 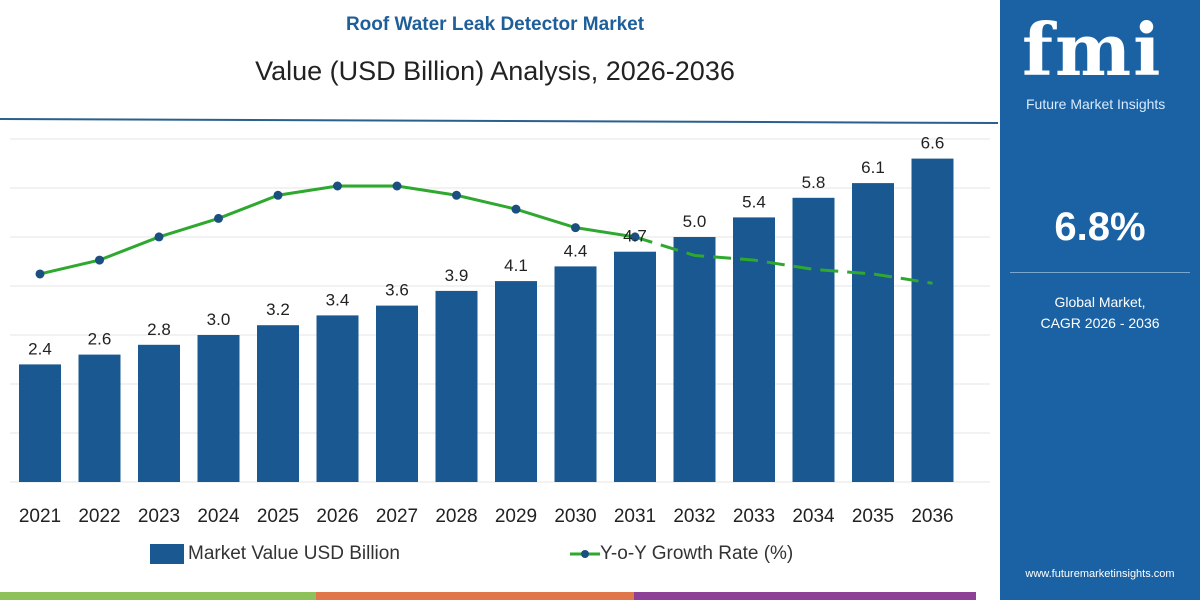 I want to click on cagr-label: Global Market, CAGR 2026 - 2036, so click(x=1100, y=313).